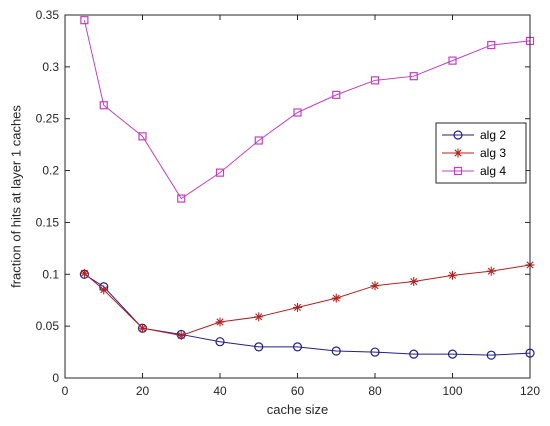  What do you see at coordinates (48, 222) in the screenshot?
I see `y-tick-label: 0.15` at bounding box center [48, 222].